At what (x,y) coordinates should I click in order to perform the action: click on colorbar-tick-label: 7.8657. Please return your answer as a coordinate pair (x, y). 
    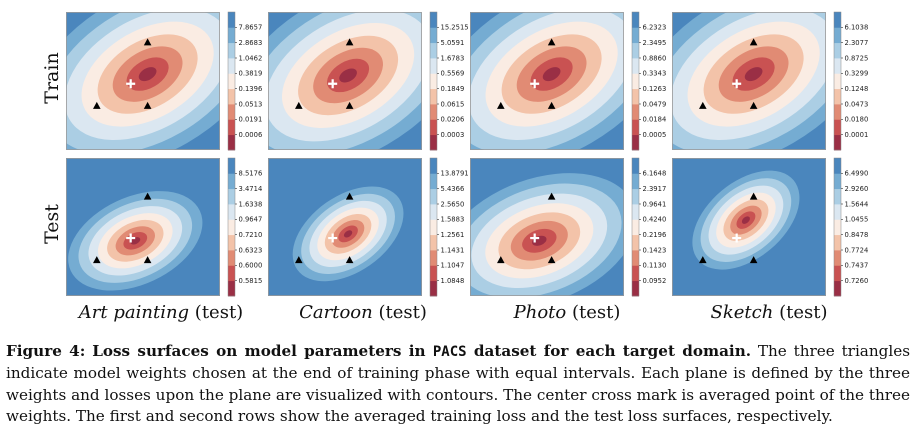
    Looking at the image, I should click on (251, 28).